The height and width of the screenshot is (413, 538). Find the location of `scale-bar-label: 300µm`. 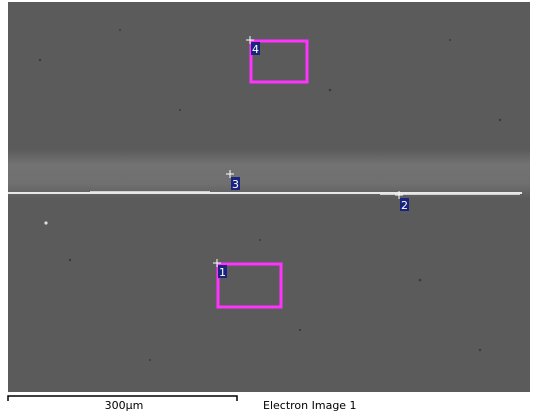

scale-bar-label: 300µm is located at coordinates (124, 405).